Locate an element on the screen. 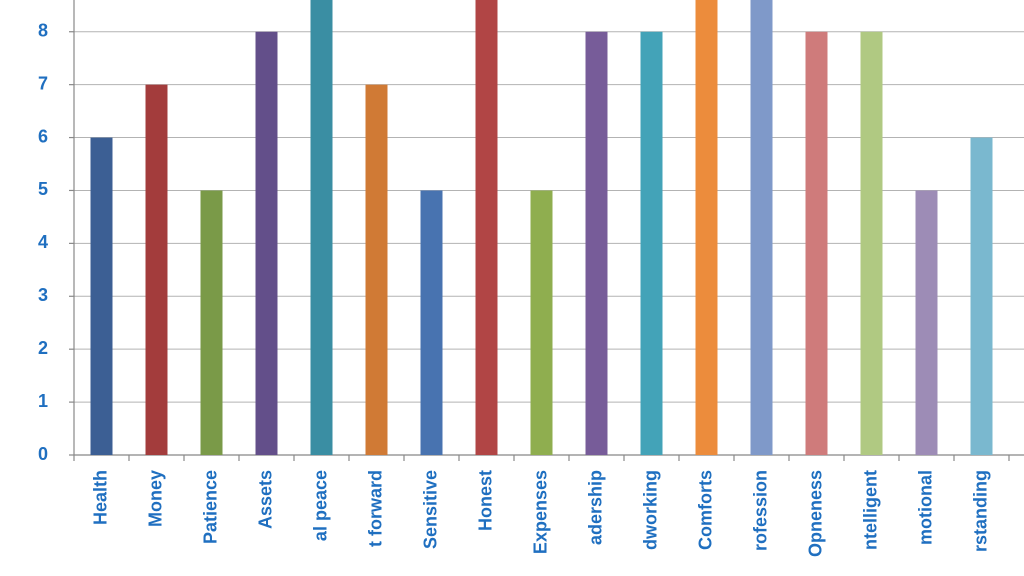 This screenshot has width=1024, height=576. x-tick-label: ntelligent is located at coordinates (870, 510).